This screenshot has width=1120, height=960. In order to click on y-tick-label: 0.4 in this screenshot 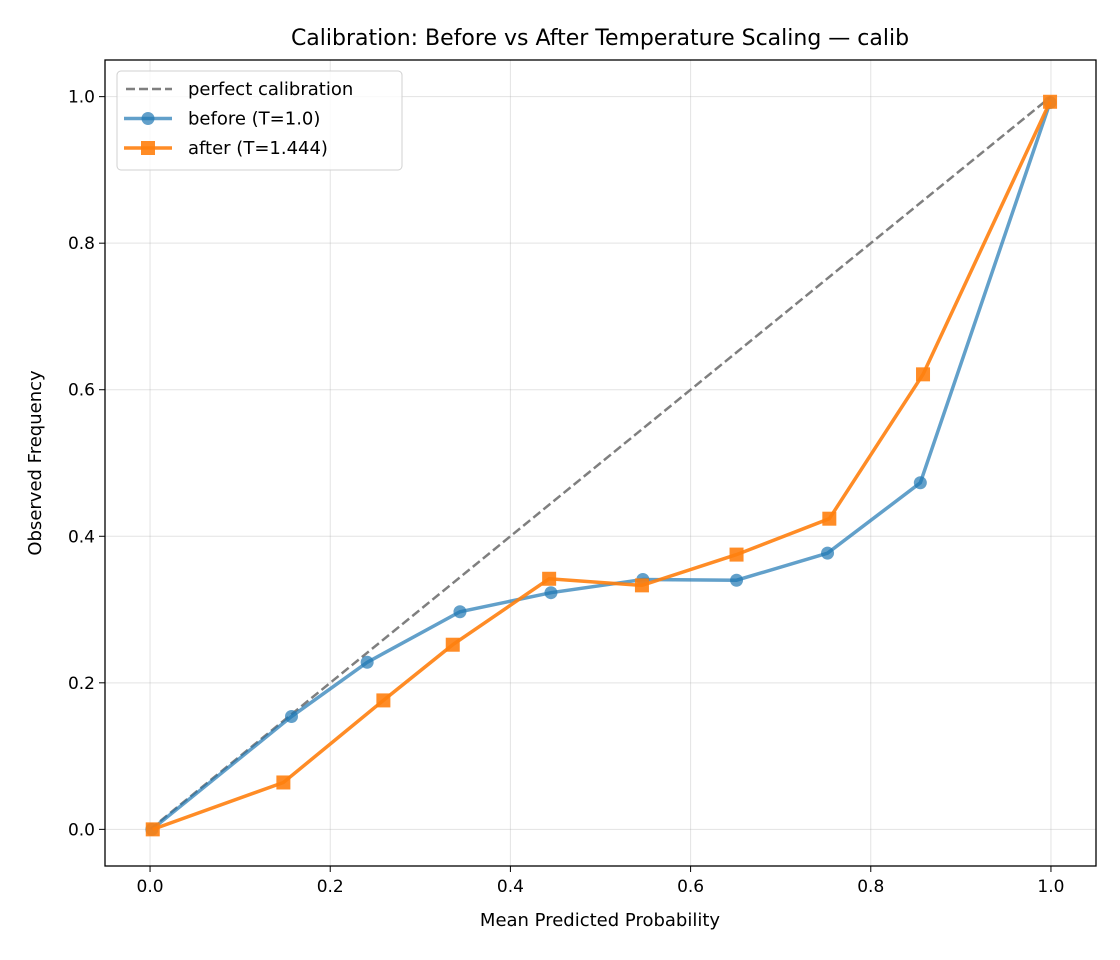, I will do `click(81, 537)`.